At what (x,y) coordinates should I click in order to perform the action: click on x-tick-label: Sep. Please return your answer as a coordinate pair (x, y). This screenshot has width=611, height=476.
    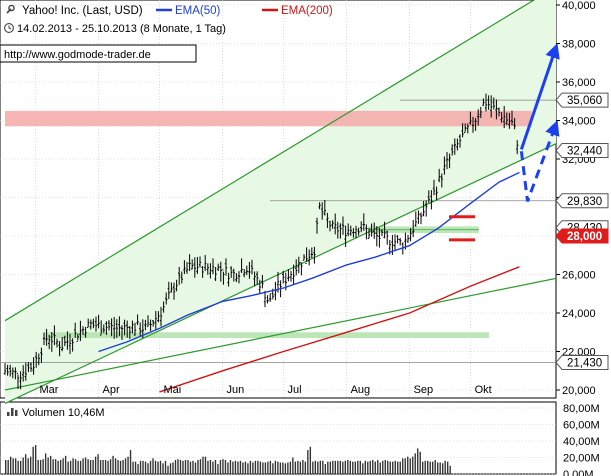
    Looking at the image, I should click on (424, 390).